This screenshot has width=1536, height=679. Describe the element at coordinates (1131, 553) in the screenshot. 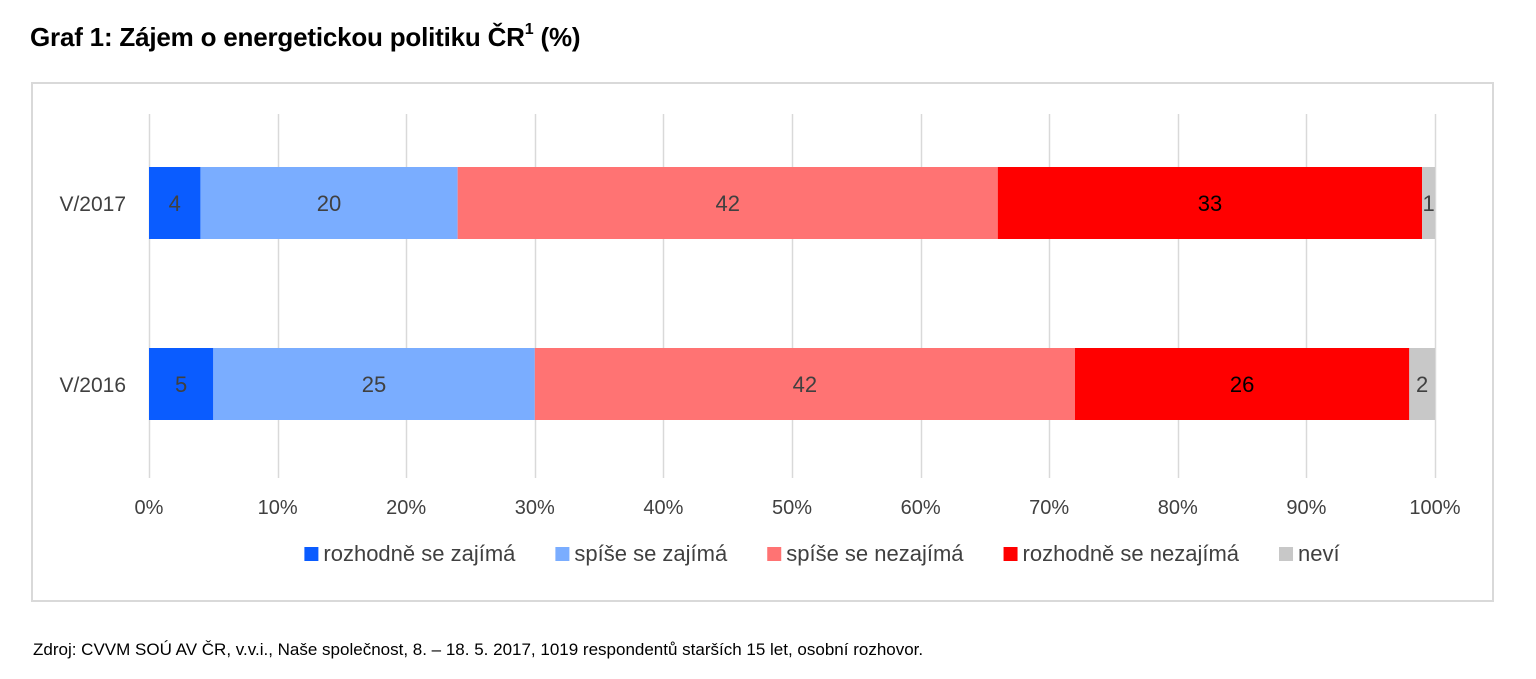

I see `legend-label-3: rozhodně se nezajímá` at that location.